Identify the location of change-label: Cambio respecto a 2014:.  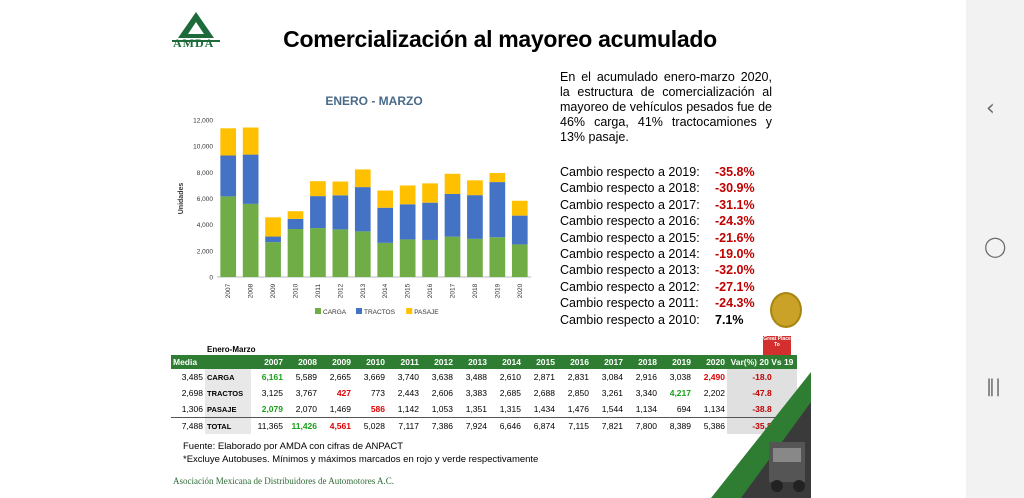
(630, 253).